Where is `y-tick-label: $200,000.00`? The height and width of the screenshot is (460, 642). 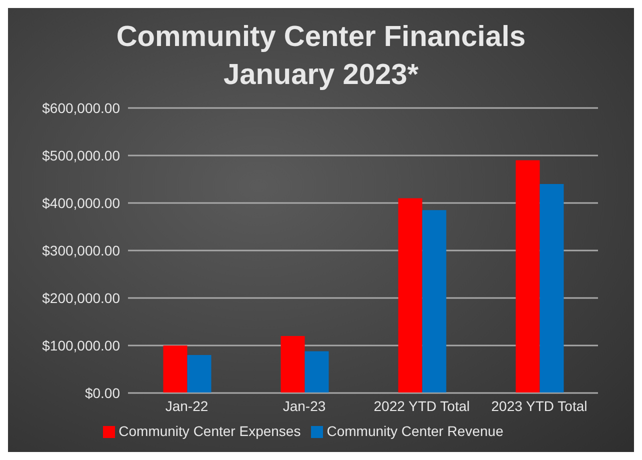 y-tick-label: $200,000.00 is located at coordinates (81, 298).